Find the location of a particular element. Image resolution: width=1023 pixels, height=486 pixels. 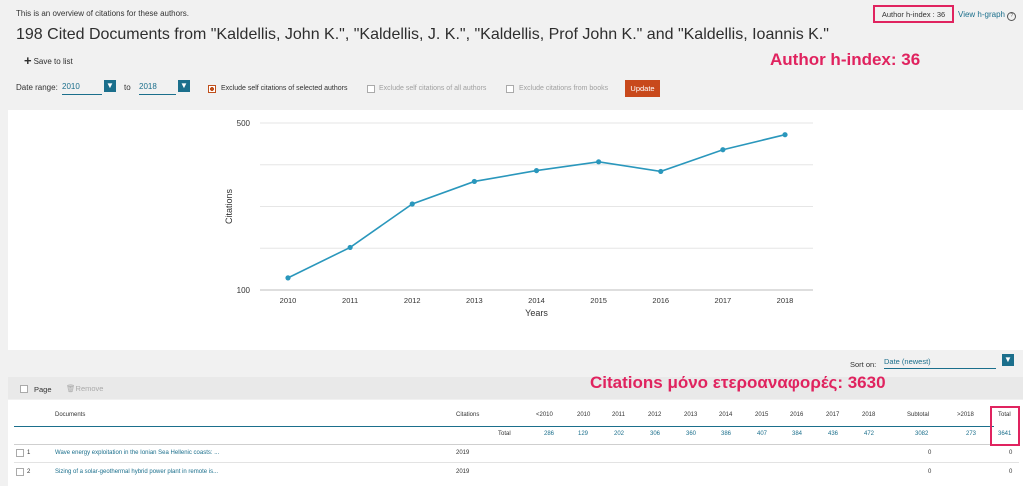

col-year: 2015 is located at coordinates (762, 415).